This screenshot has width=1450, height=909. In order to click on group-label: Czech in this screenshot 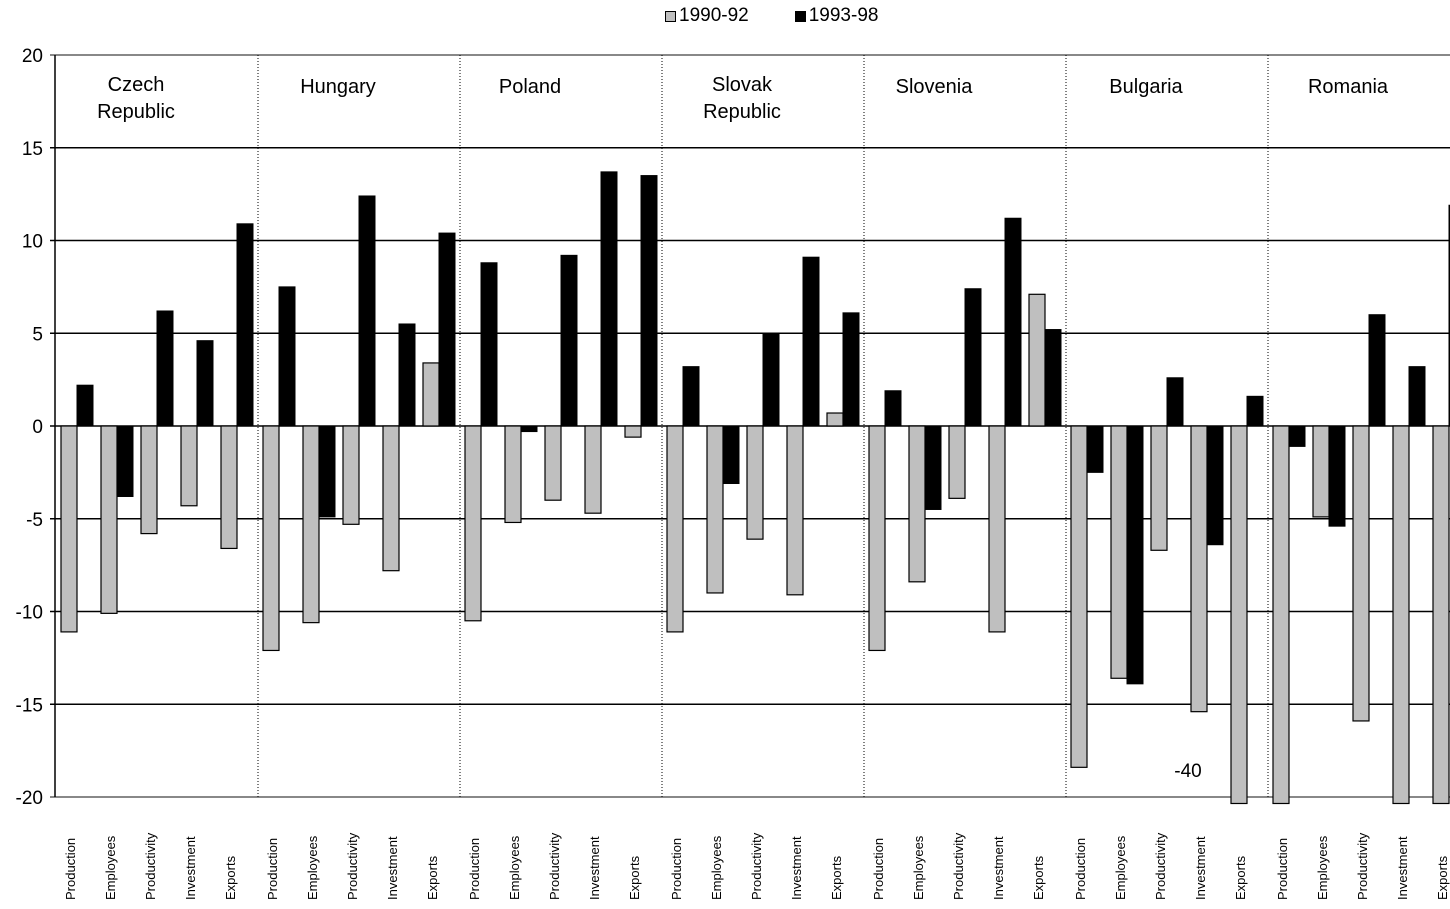, I will do `click(136, 85)`.